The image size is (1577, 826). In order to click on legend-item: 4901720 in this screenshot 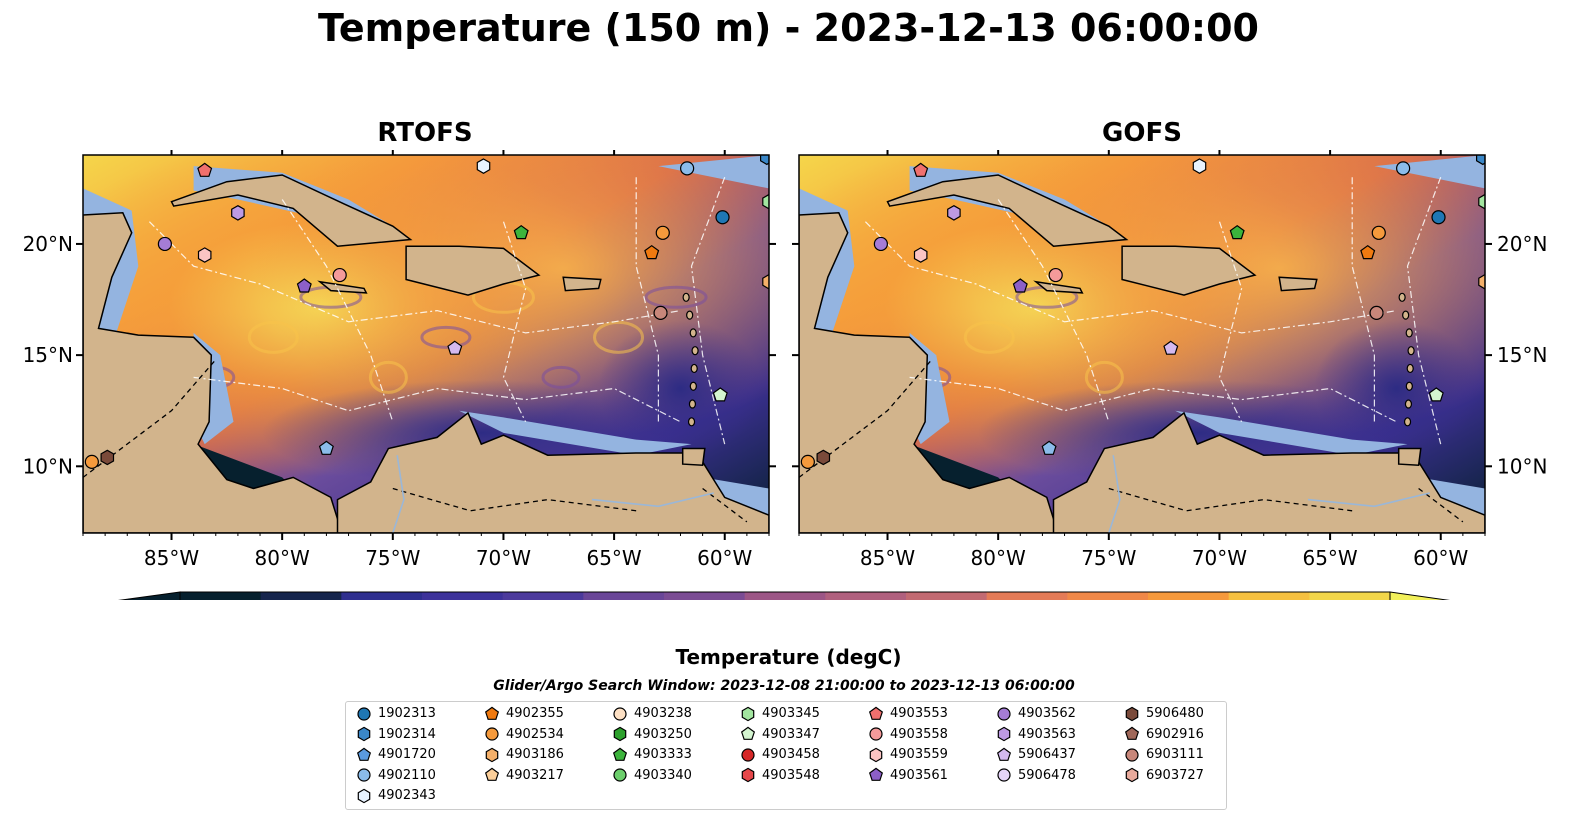, I will do `click(396, 755)`.